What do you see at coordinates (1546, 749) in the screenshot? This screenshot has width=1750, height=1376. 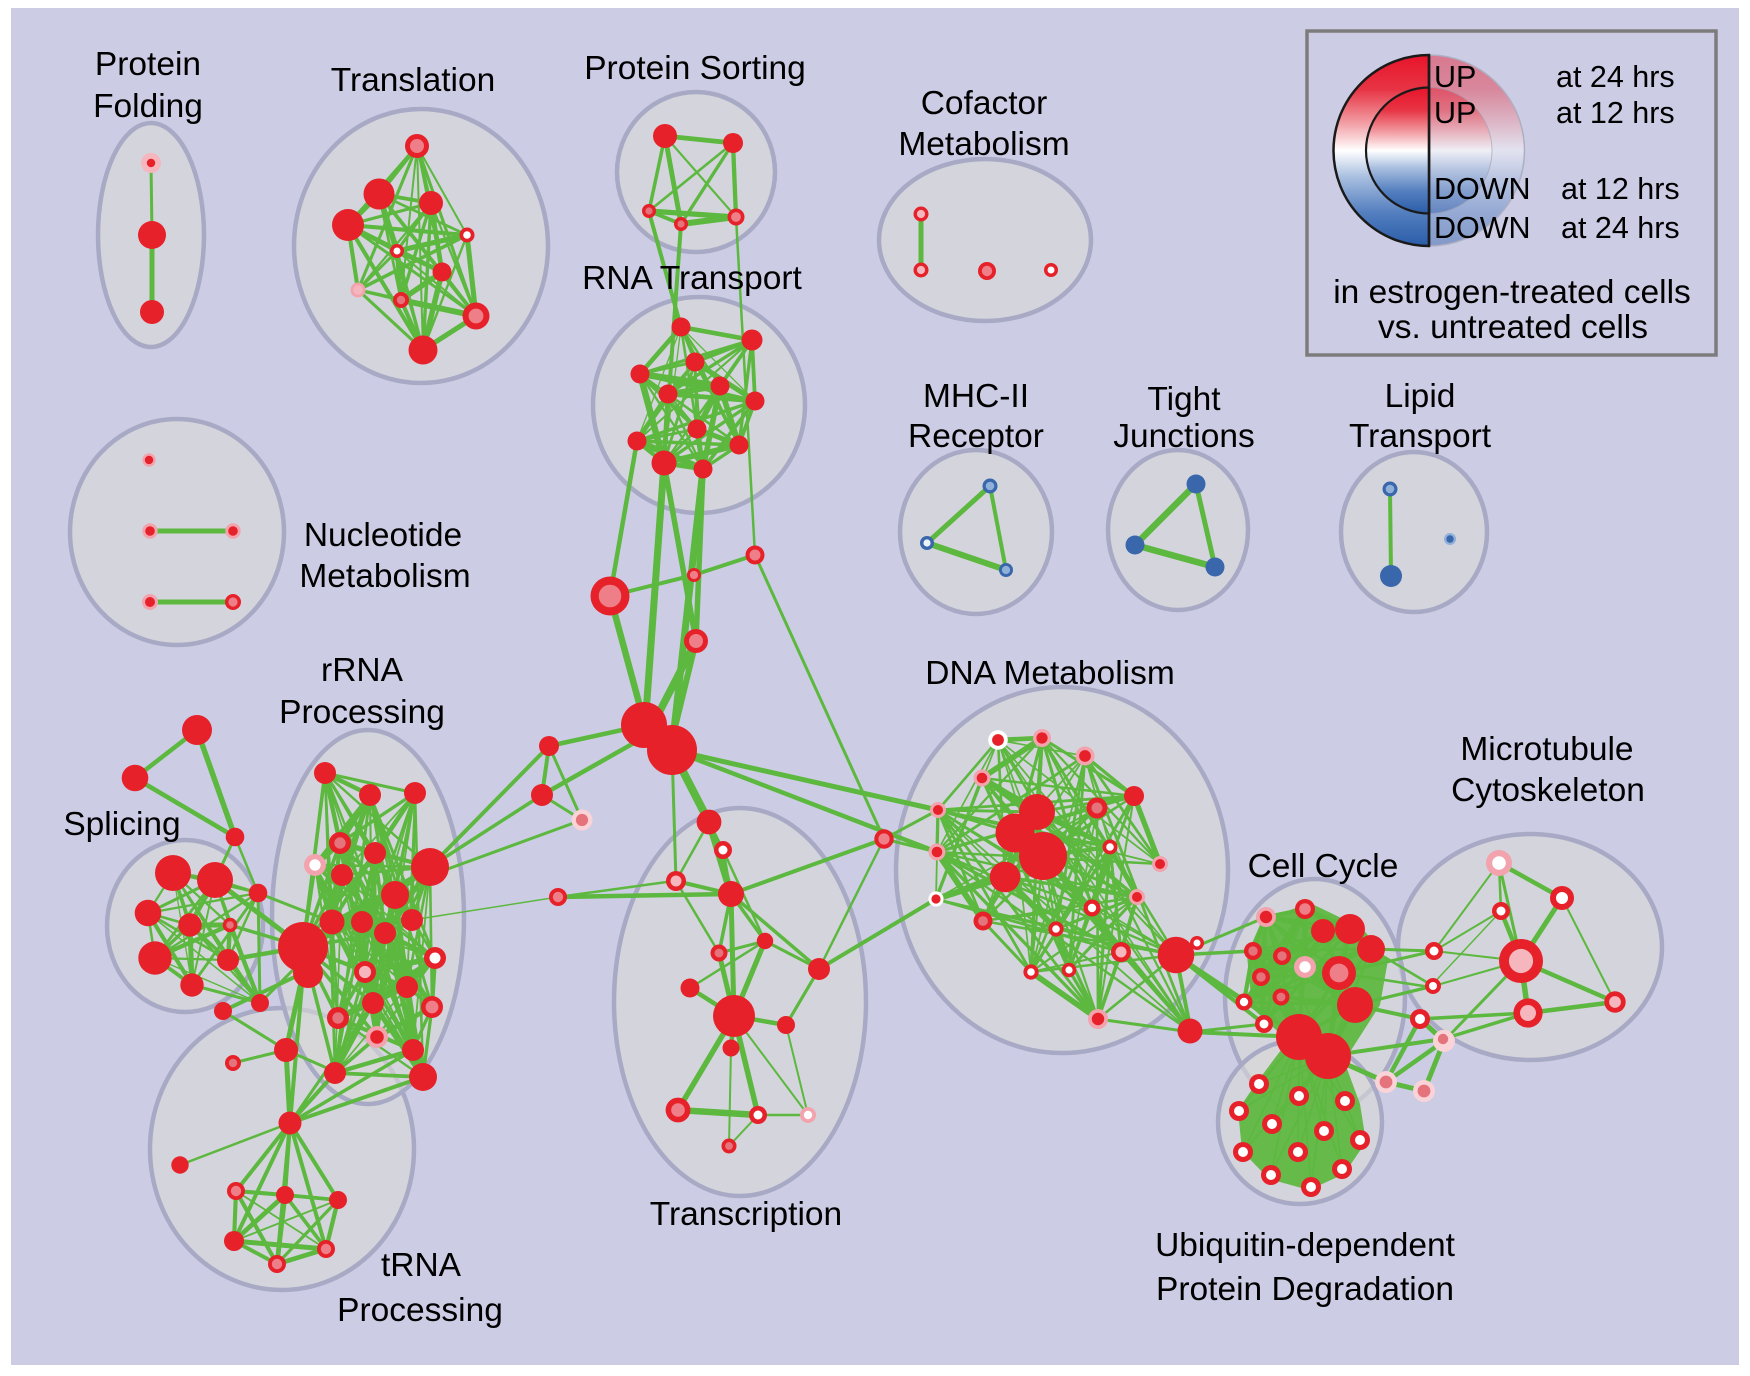 I see `svg-text: Microtubule` at bounding box center [1546, 749].